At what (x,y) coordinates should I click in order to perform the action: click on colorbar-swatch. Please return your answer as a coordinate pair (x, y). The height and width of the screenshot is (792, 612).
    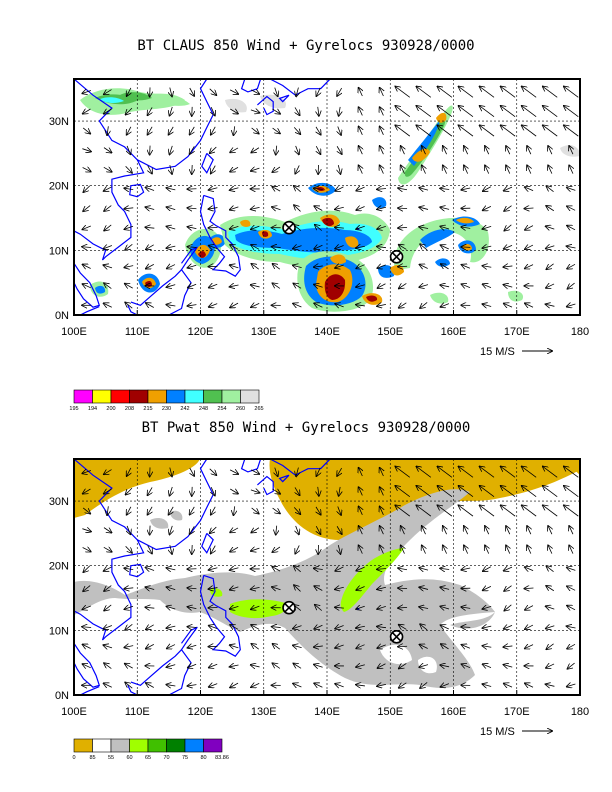
    Looking at the image, I should click on (194, 745).